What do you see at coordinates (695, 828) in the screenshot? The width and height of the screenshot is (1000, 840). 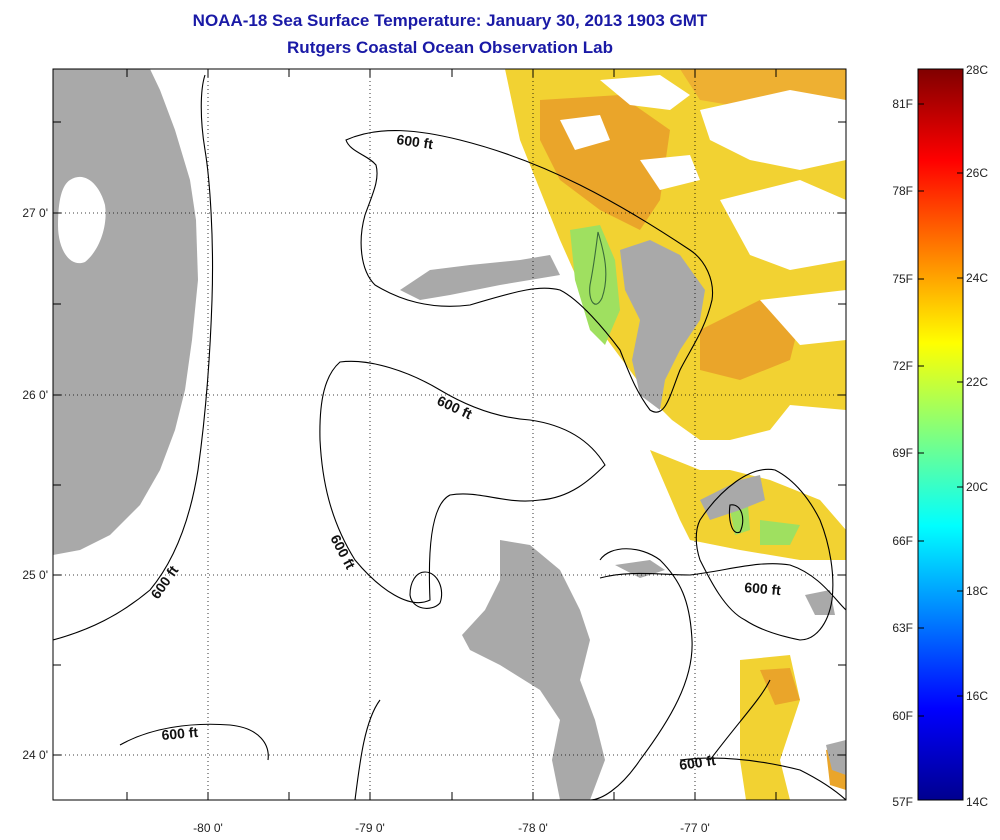 I see `longitude-label: -77 0'` at bounding box center [695, 828].